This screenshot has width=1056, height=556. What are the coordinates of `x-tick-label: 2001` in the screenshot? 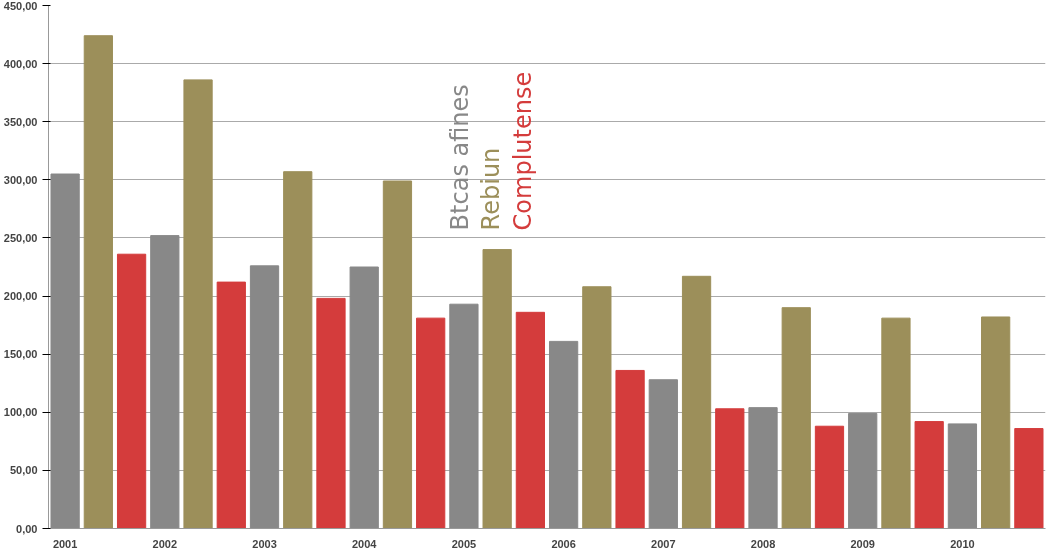 It's located at (65, 543).